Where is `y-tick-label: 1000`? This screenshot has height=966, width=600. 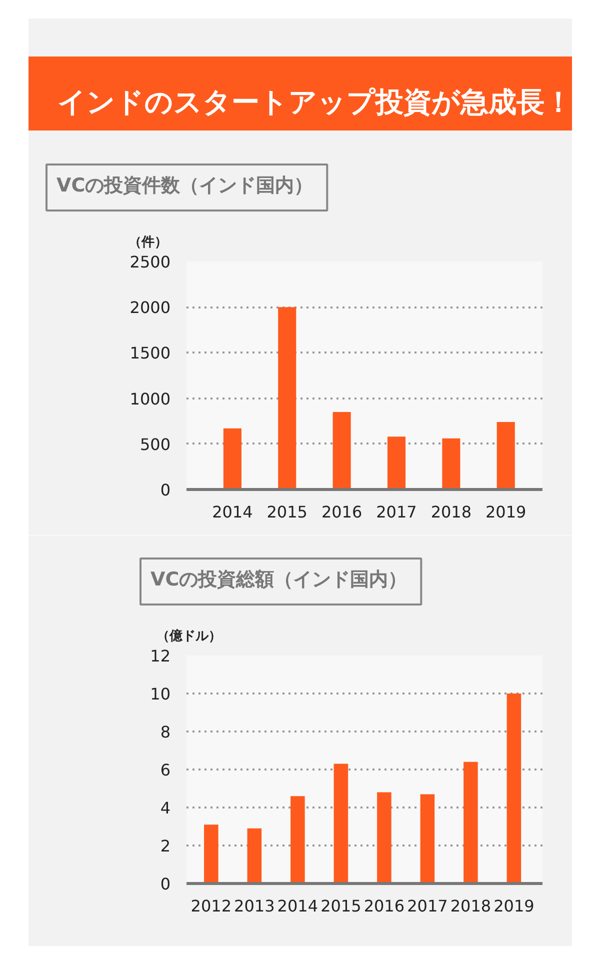 y-tick-label: 1000 is located at coordinates (150, 398).